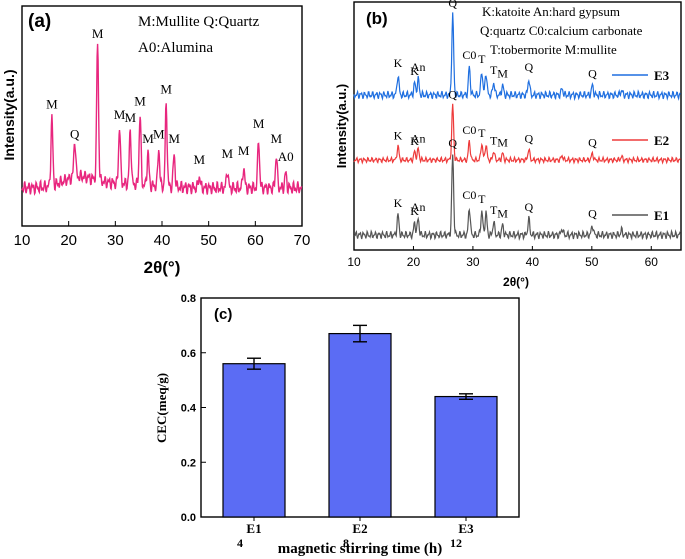 The image size is (685, 559). What do you see at coordinates (652, 262) in the screenshot?
I see `panel-b-xtick-label: 60` at bounding box center [652, 262].